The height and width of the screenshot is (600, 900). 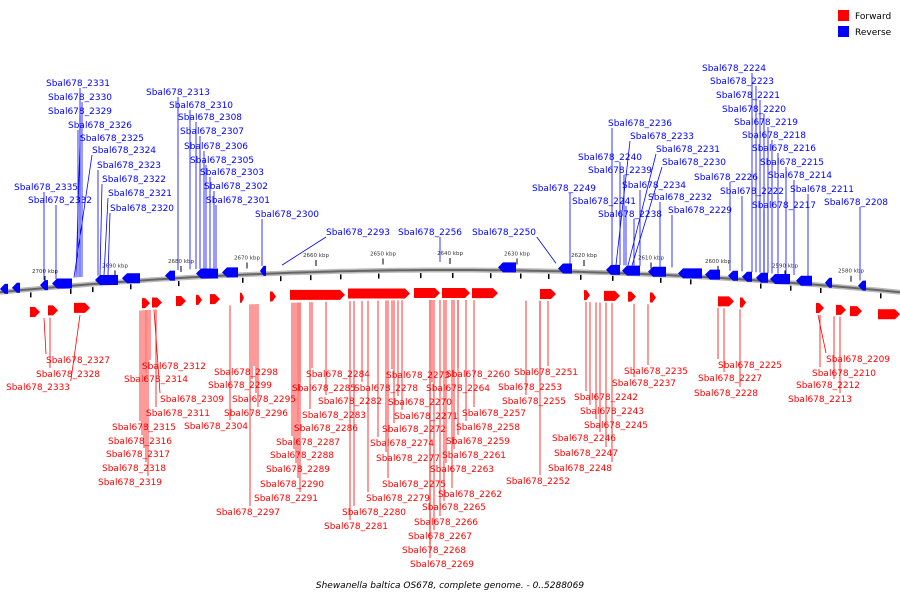 What do you see at coordinates (174, 367) in the screenshot?
I see `forward-gene-label: Sbal678_2312` at bounding box center [174, 367].